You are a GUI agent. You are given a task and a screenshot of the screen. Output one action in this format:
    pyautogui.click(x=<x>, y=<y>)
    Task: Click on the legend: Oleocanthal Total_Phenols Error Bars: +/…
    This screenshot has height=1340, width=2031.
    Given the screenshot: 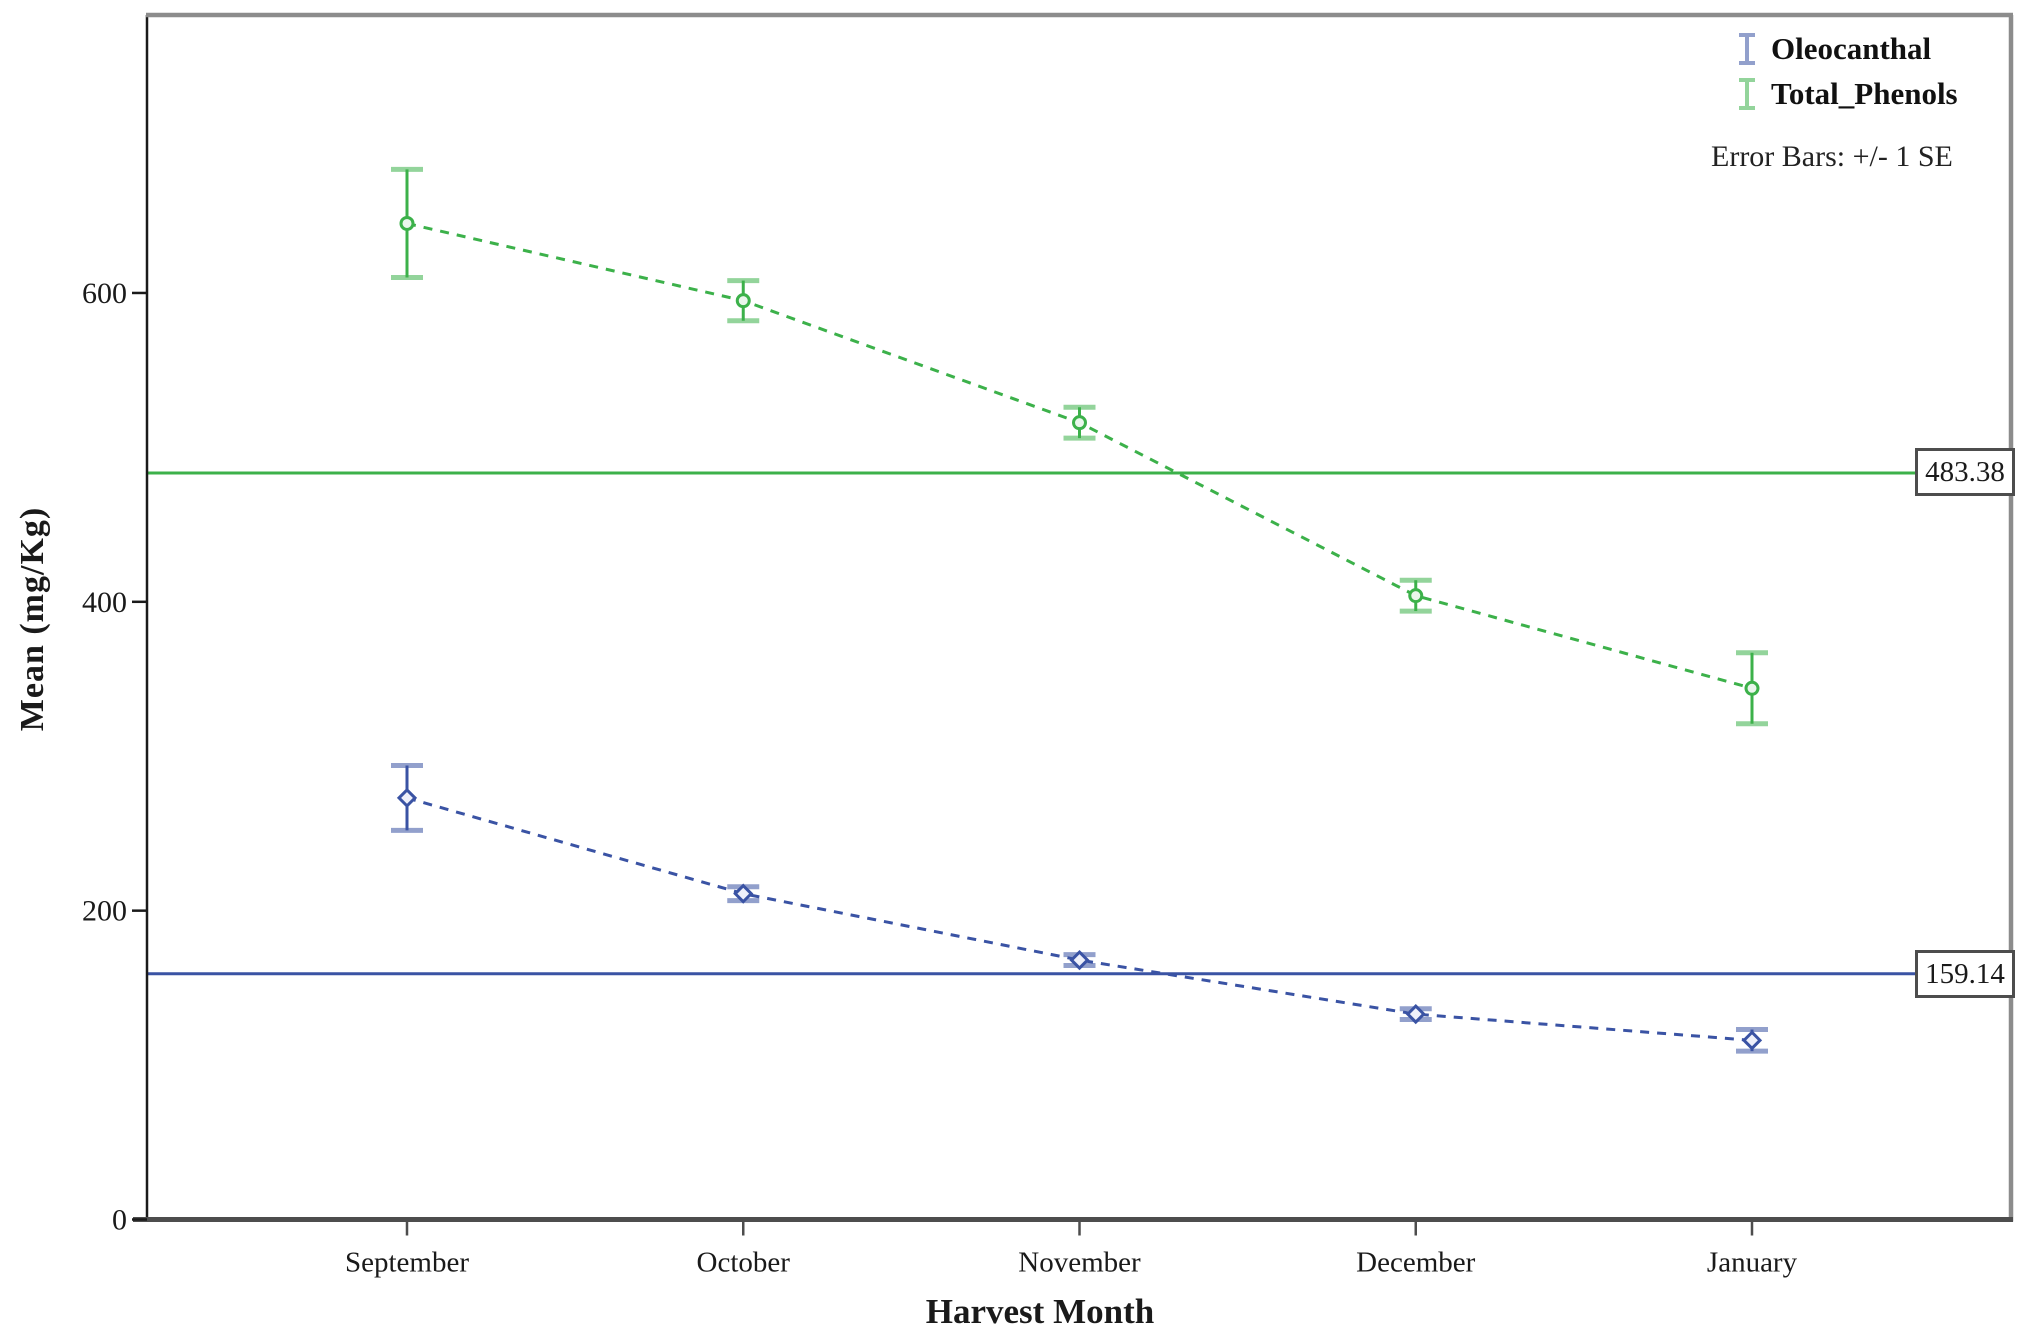 What is the action you would take?
    pyautogui.click(x=1855, y=100)
    